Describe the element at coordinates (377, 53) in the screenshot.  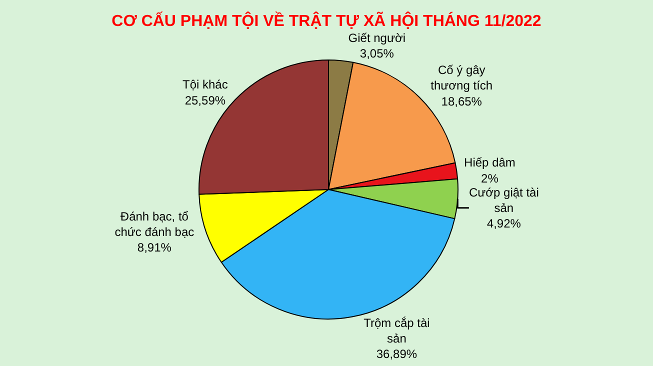
I see `data-label: 3,05%` at that location.